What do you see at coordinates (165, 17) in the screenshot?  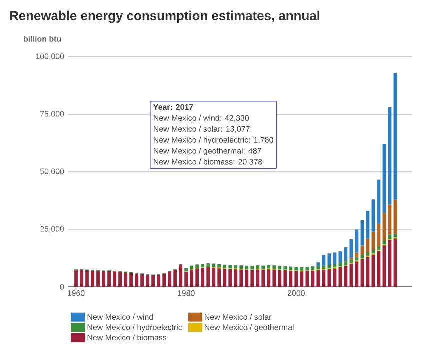 I see `chart-title: Renewable energy consumption estimates, annual` at bounding box center [165, 17].